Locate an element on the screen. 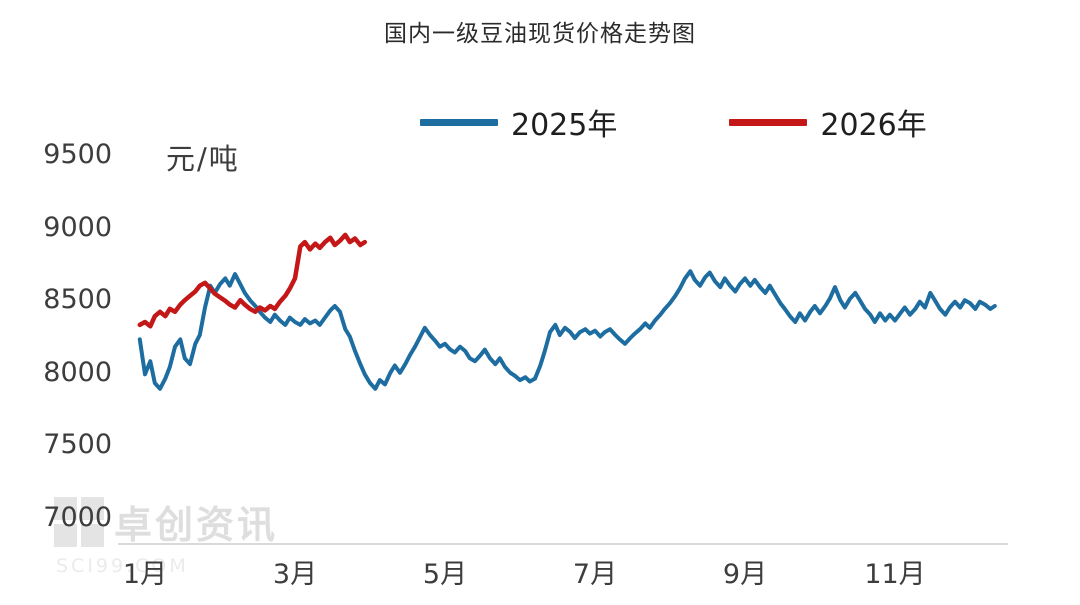 Image resolution: width=1080 pixels, height=605 pixels. y-axis: 9500 9000 8500 8000 7500 7000 is located at coordinates (56, 302).